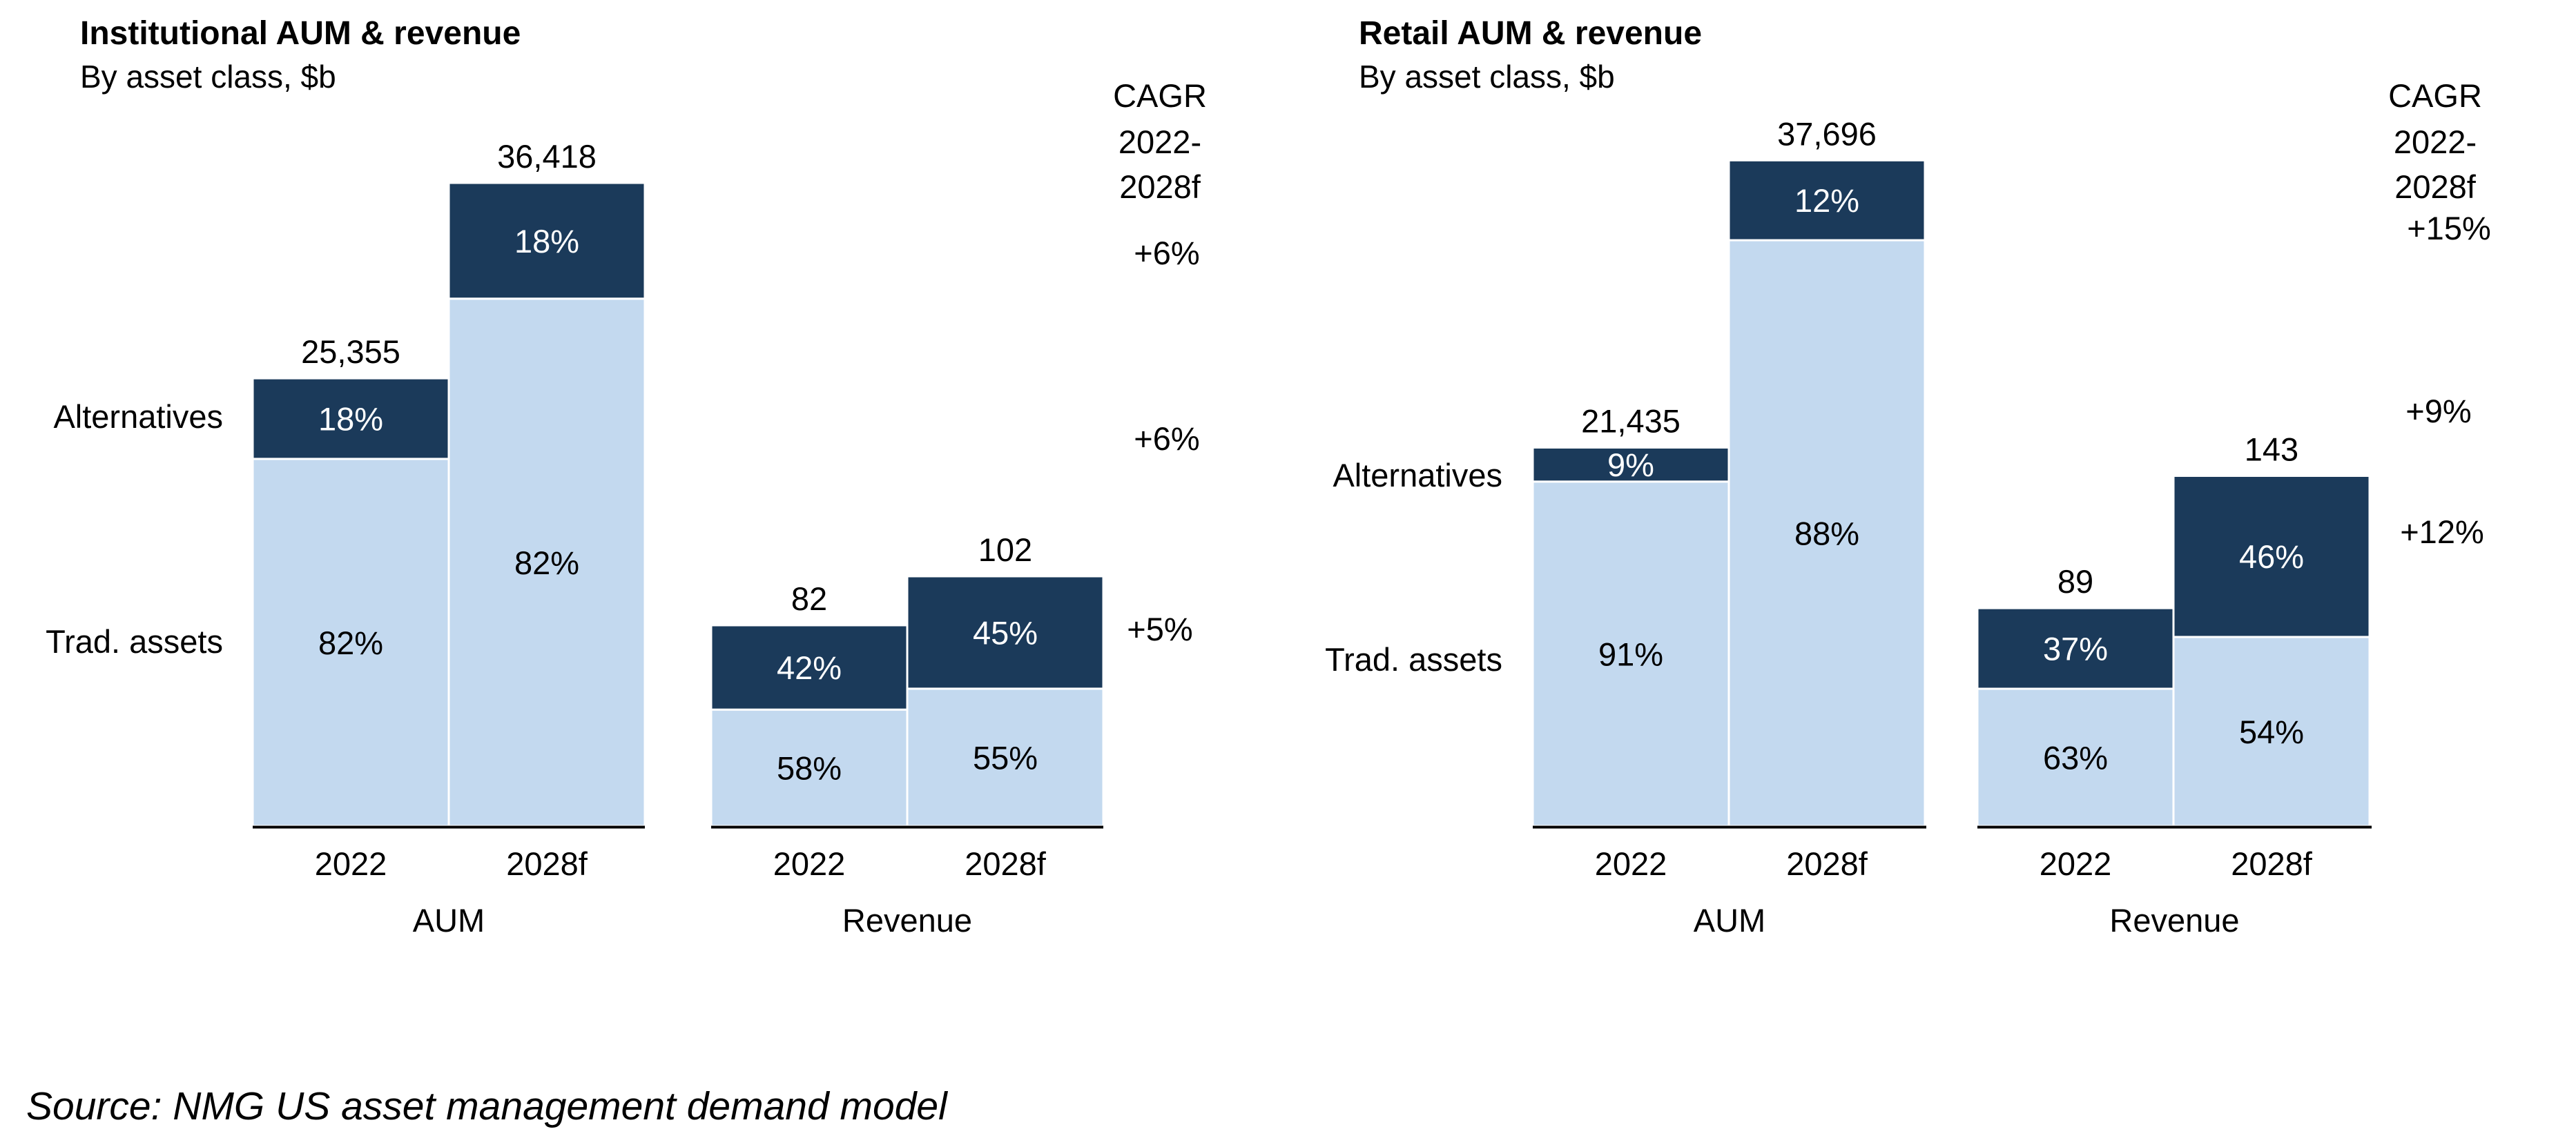 This screenshot has height=1147, width=2576. I want to click on bar-total-label: 143, so click(2272, 449).